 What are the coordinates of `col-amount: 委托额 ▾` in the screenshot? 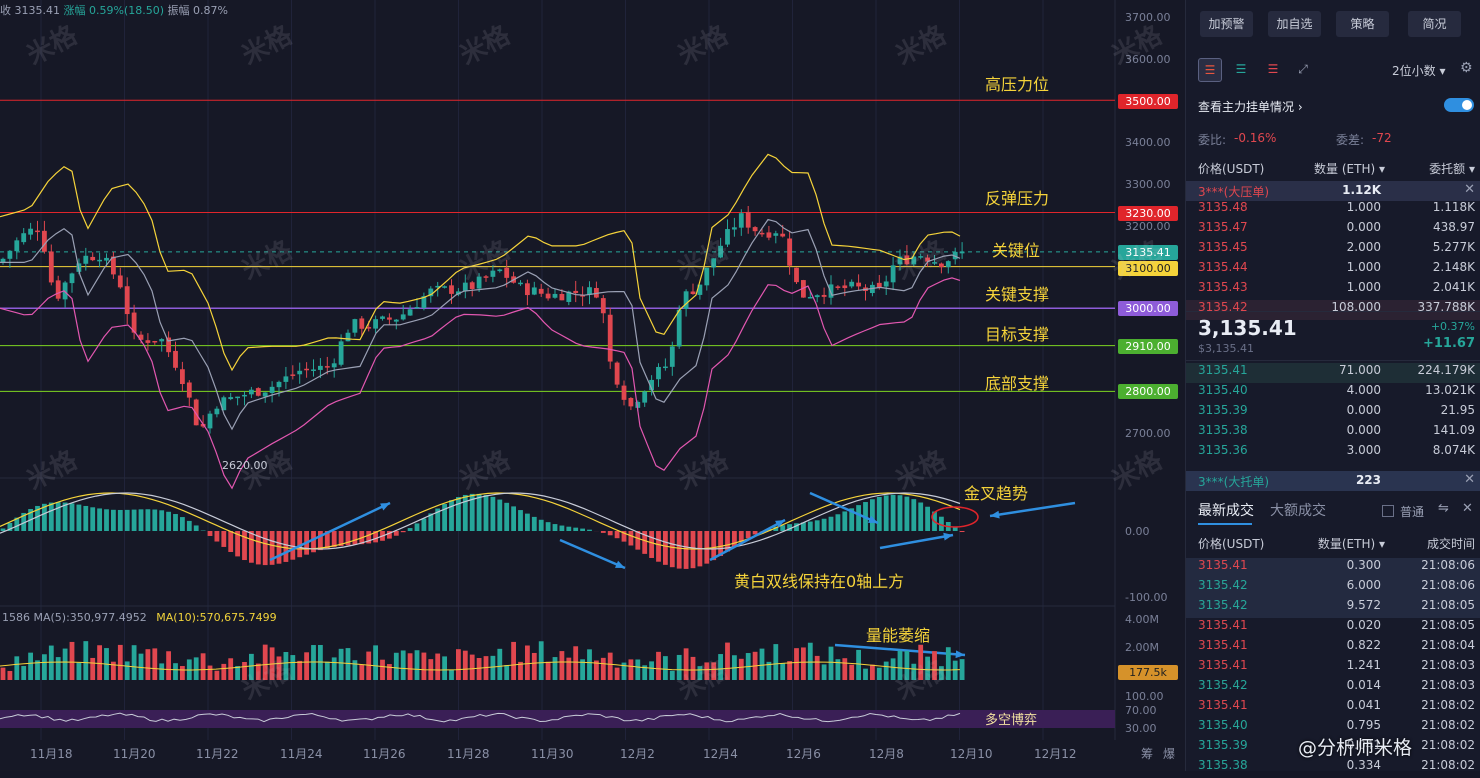 It's located at (1452, 168).